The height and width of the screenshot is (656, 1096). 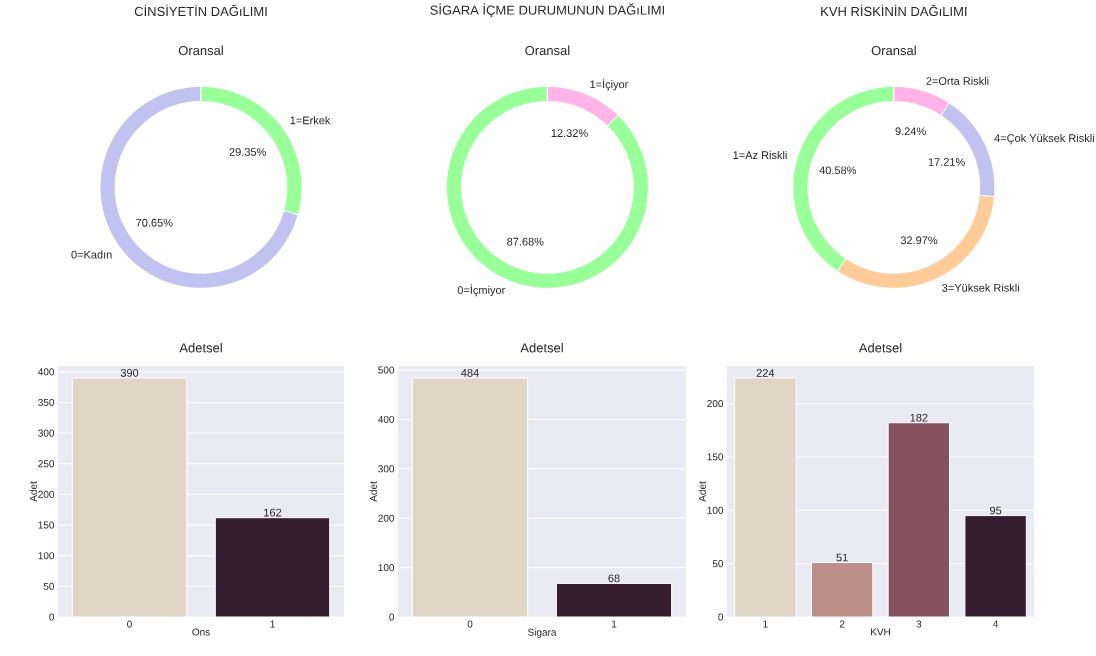 I want to click on slice-label: 3=Yüksek Riskli, so click(x=980, y=287).